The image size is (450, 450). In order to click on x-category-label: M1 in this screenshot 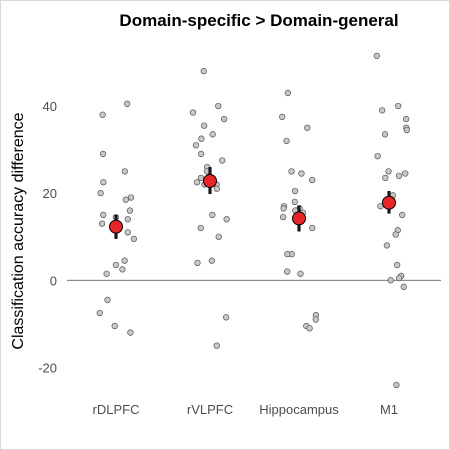, I will do `click(389, 409)`.